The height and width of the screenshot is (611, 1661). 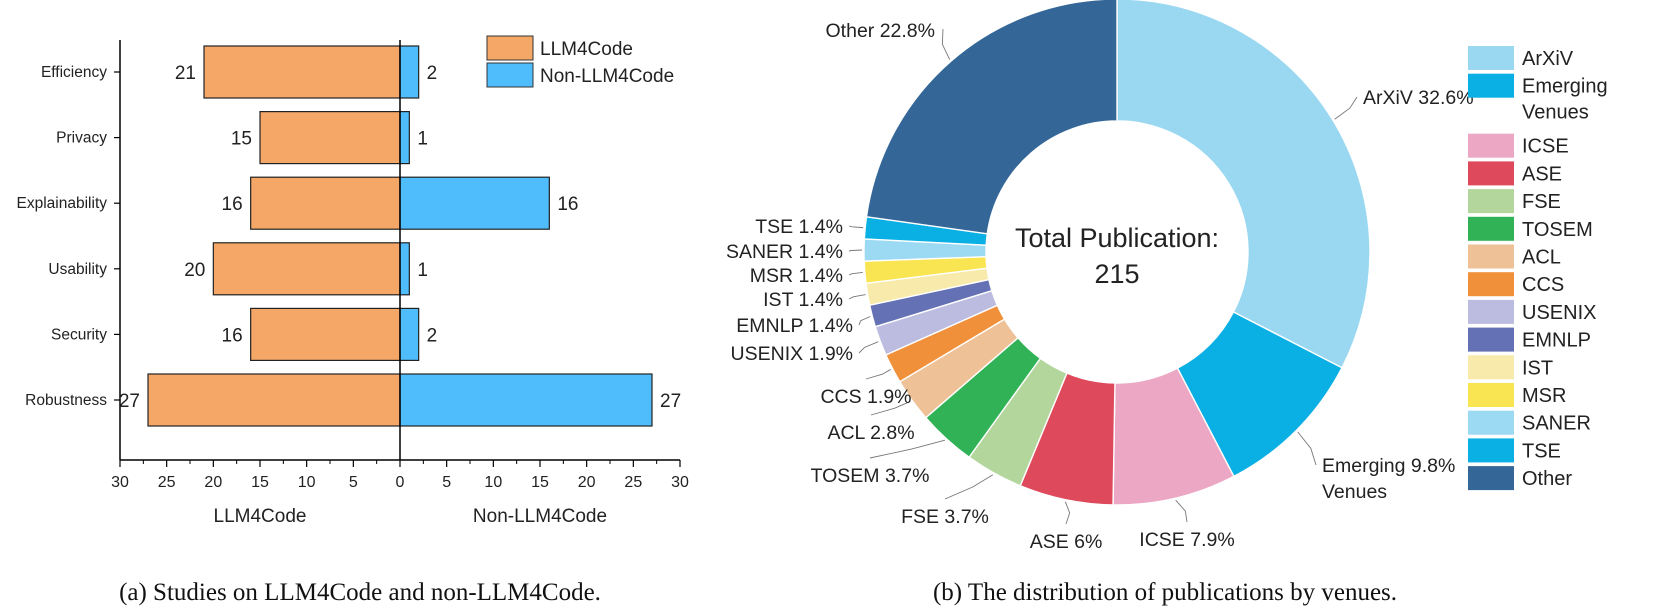 What do you see at coordinates (194, 270) in the screenshot?
I see `data-label-llm4code-usability: 20` at bounding box center [194, 270].